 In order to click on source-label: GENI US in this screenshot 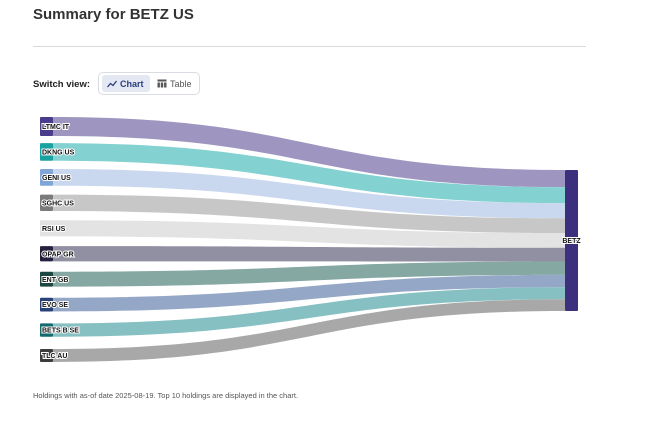, I will do `click(56, 178)`.